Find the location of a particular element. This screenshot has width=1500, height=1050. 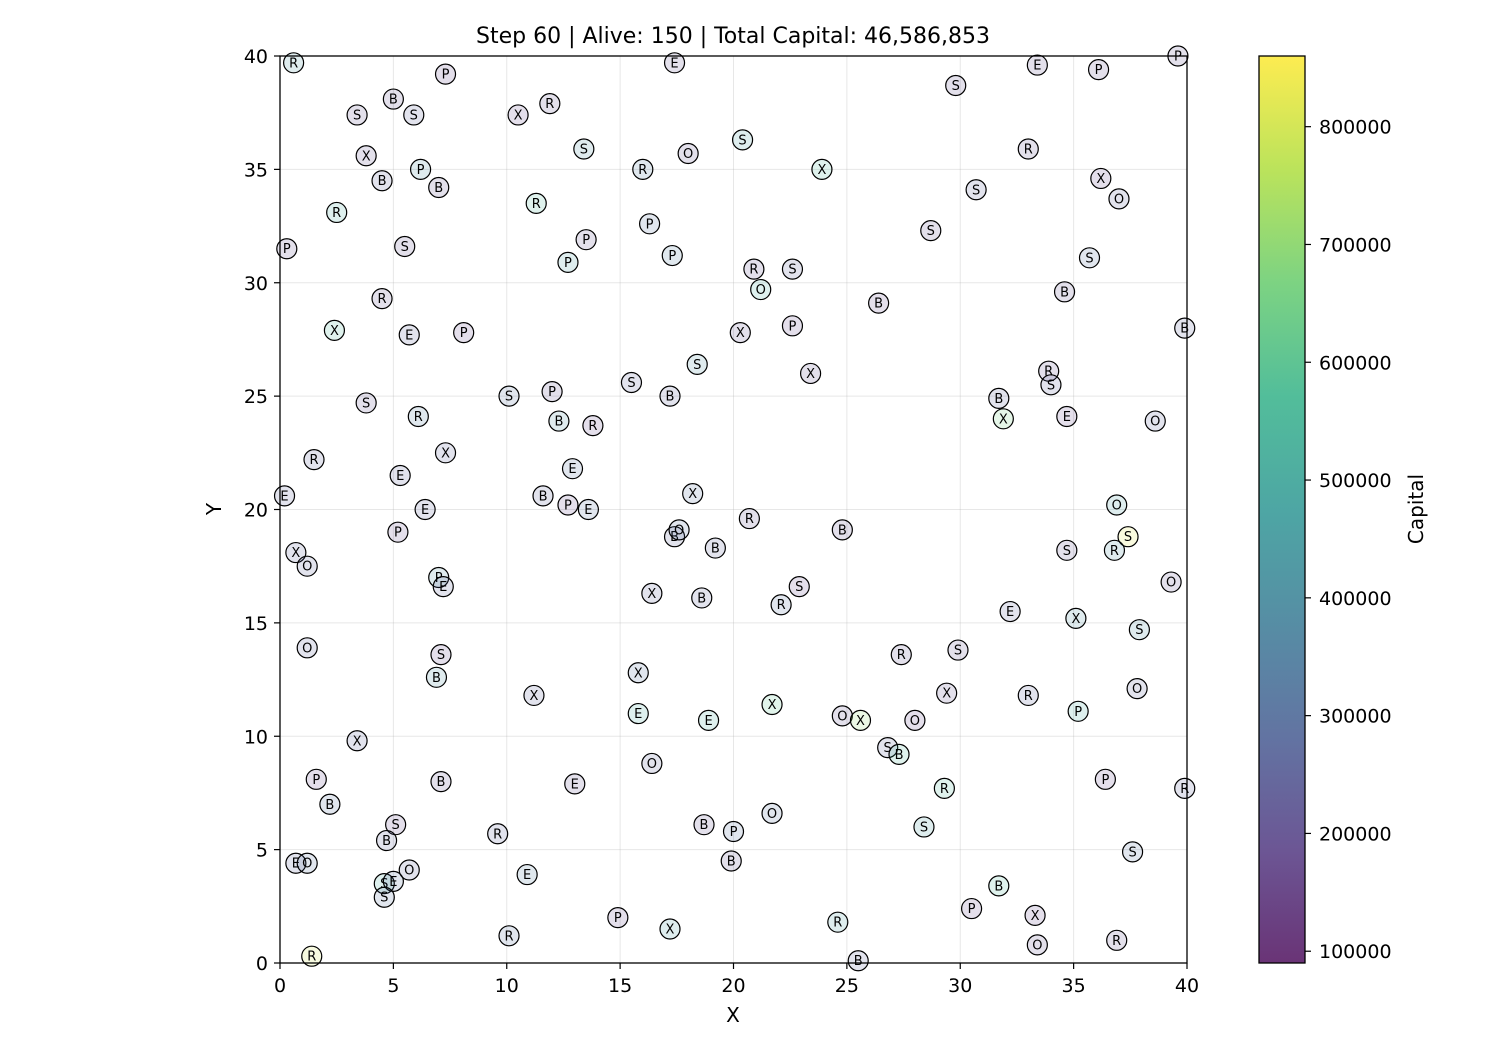

y-axis-ticks: 0 5 10 15 20 25 30 35 40 is located at coordinates (262, 510).